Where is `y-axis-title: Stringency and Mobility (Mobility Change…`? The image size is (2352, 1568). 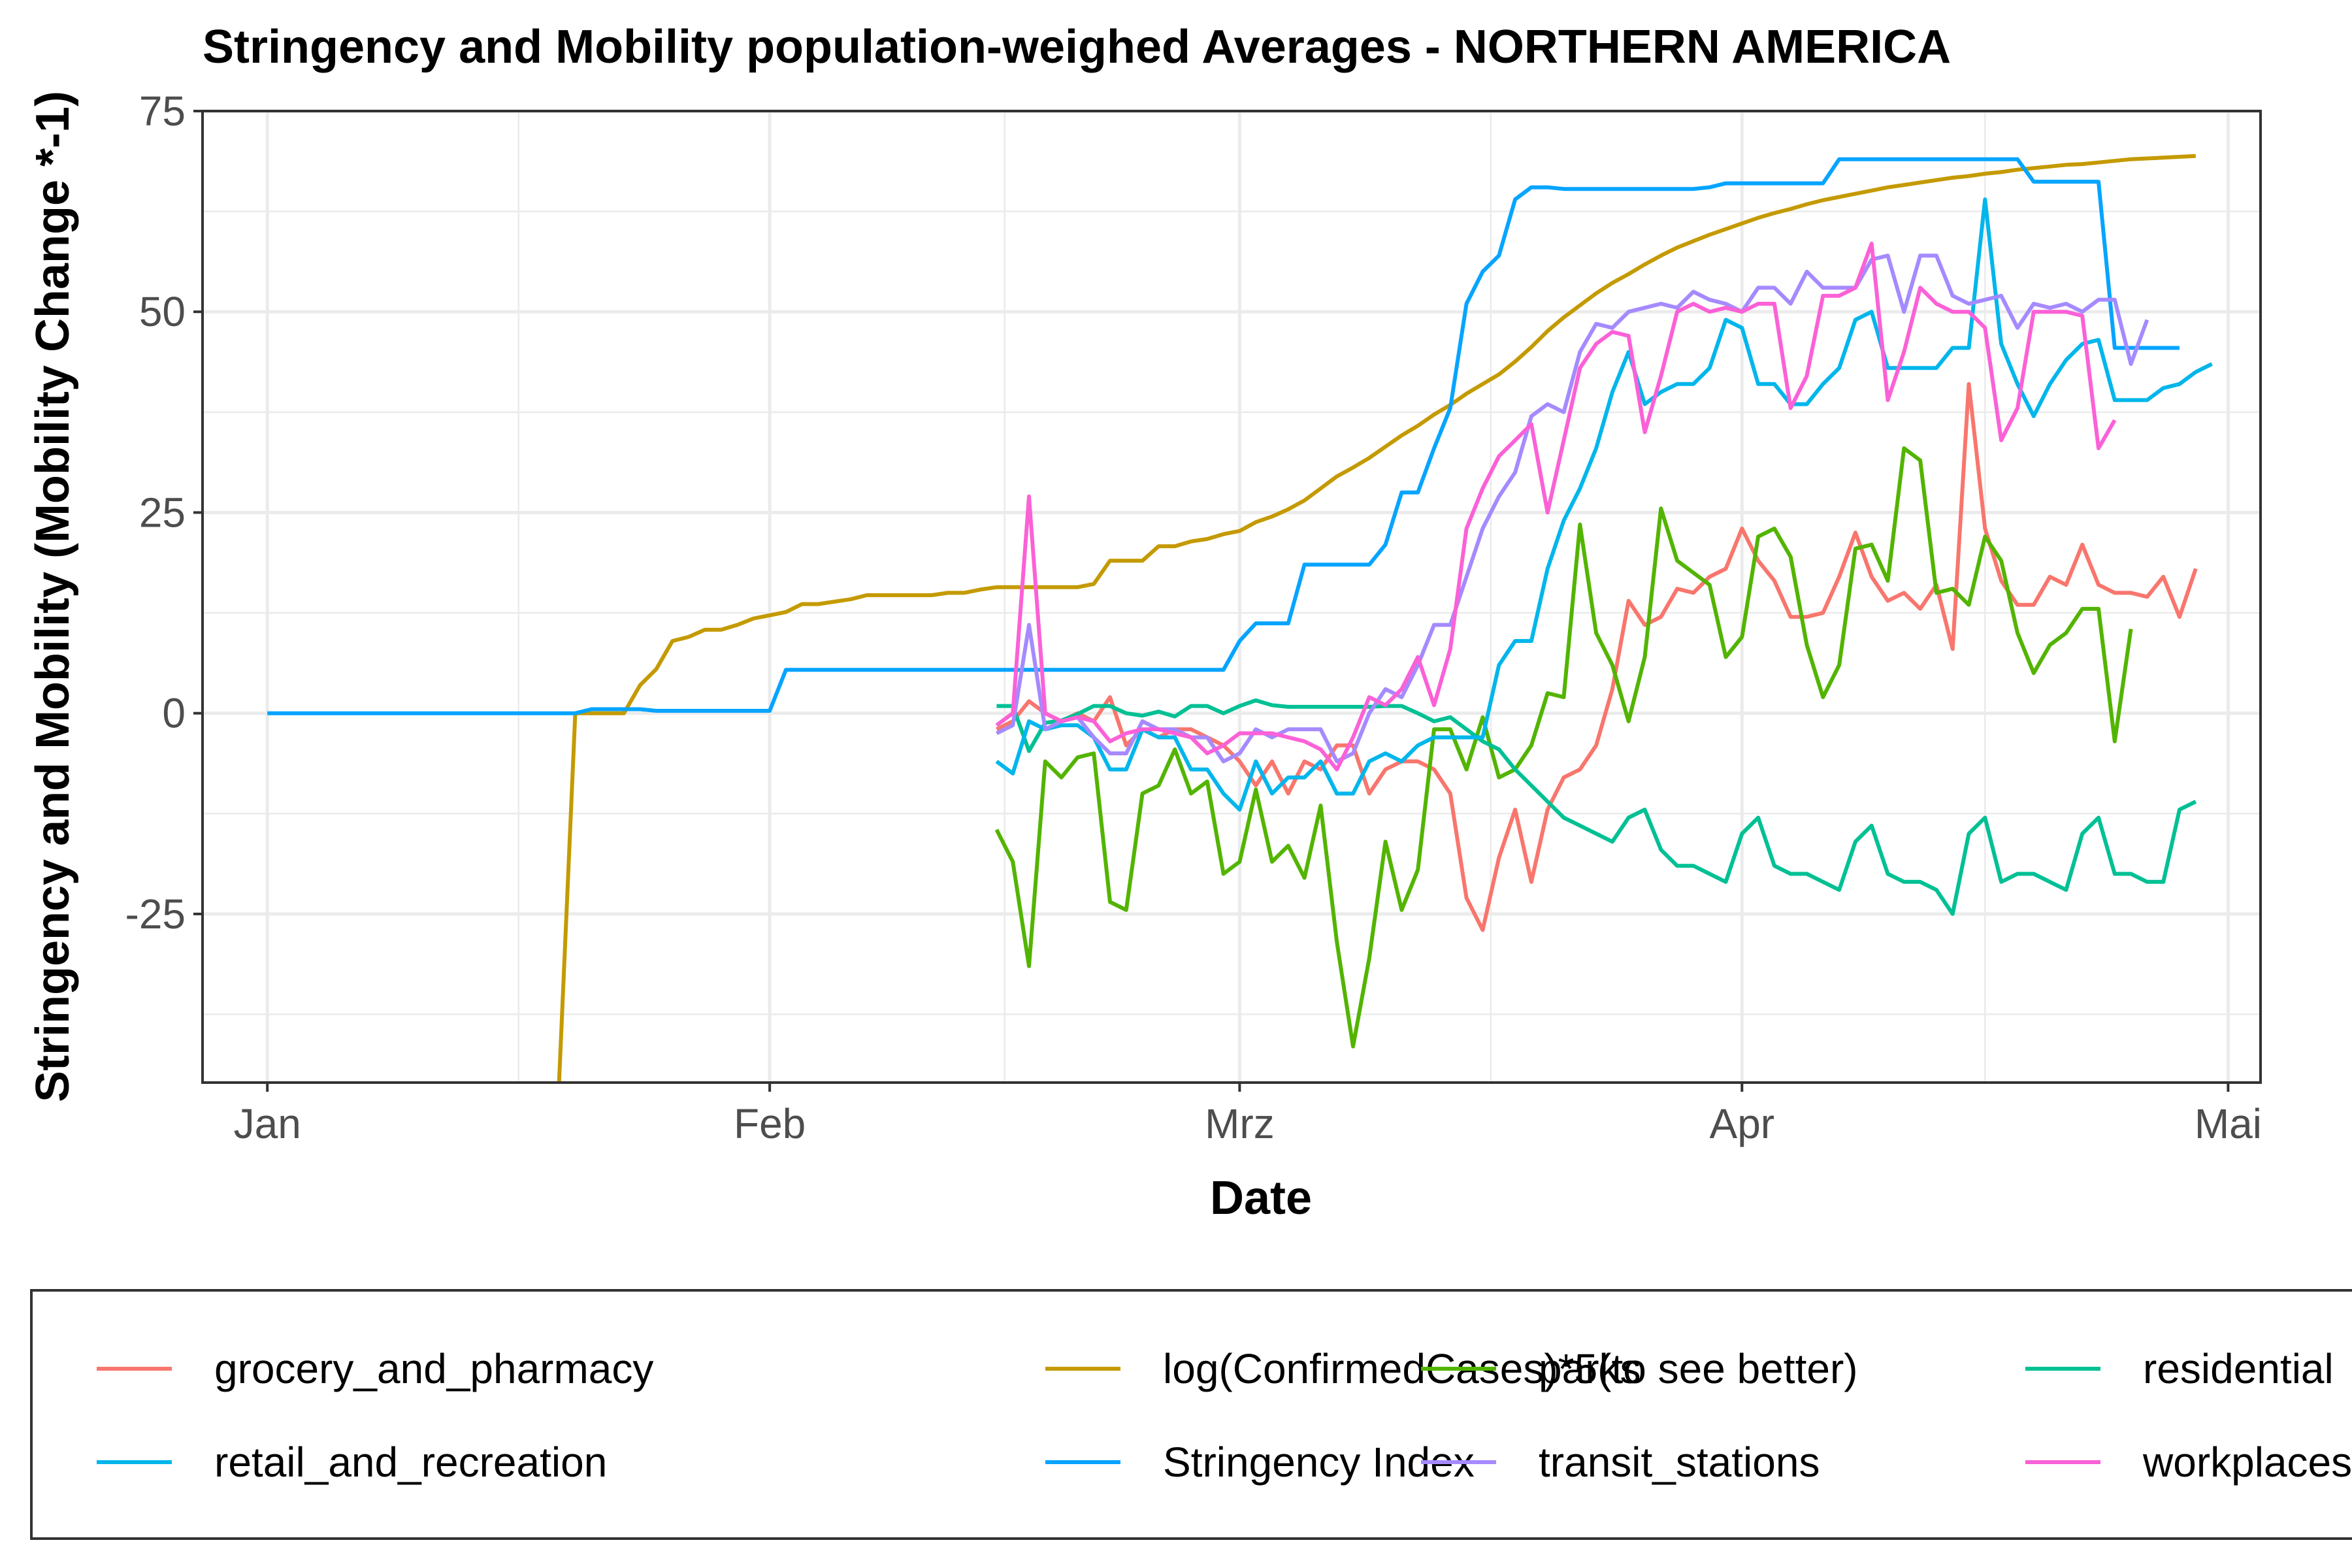 y-axis-title: Stringency and Mobility (Mobility Change… is located at coordinates (53, 596).